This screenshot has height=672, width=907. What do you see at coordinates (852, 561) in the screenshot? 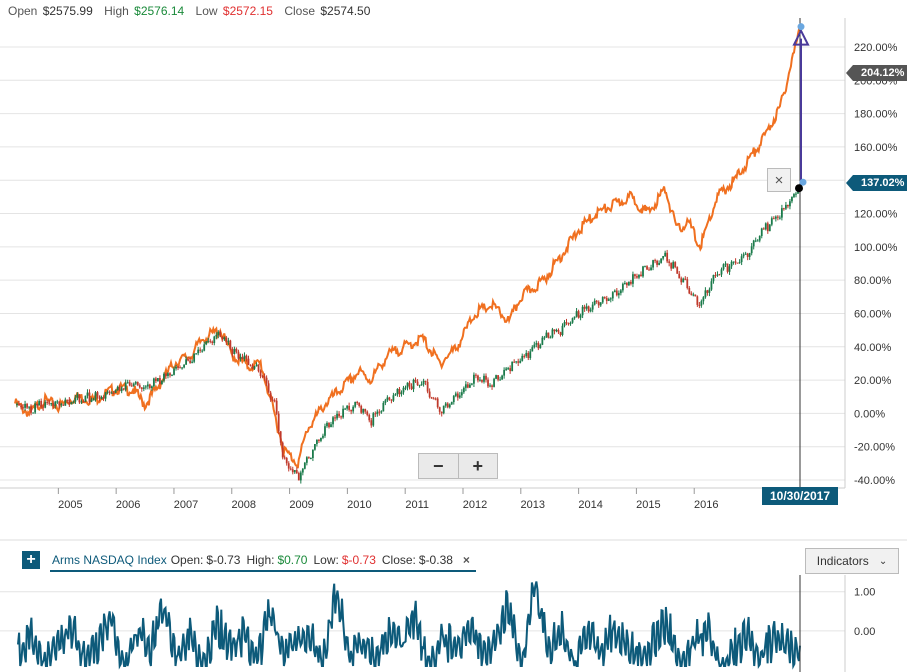
I see `indicators-dropdown: Indicators ⌄` at bounding box center [852, 561].